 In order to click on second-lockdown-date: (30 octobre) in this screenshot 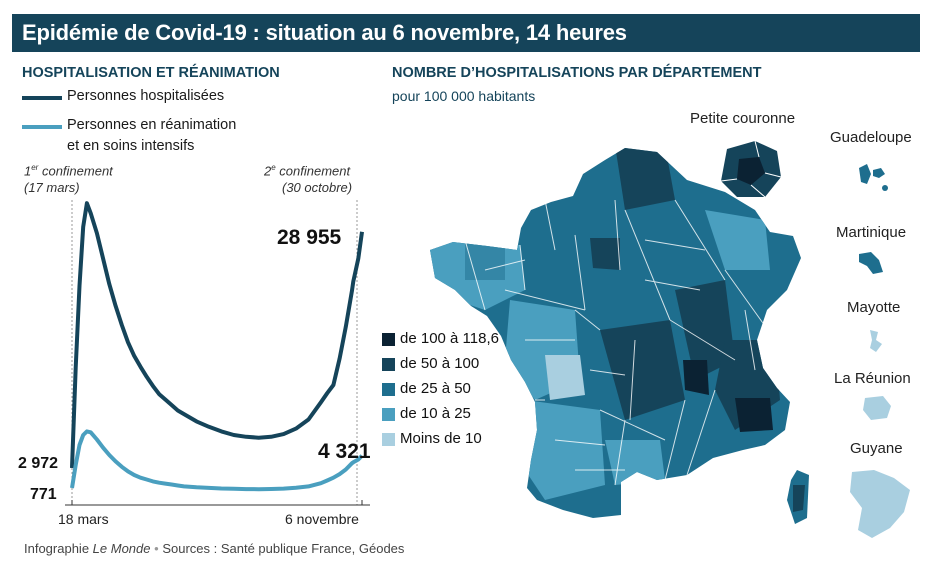, I will do `click(317, 187)`.